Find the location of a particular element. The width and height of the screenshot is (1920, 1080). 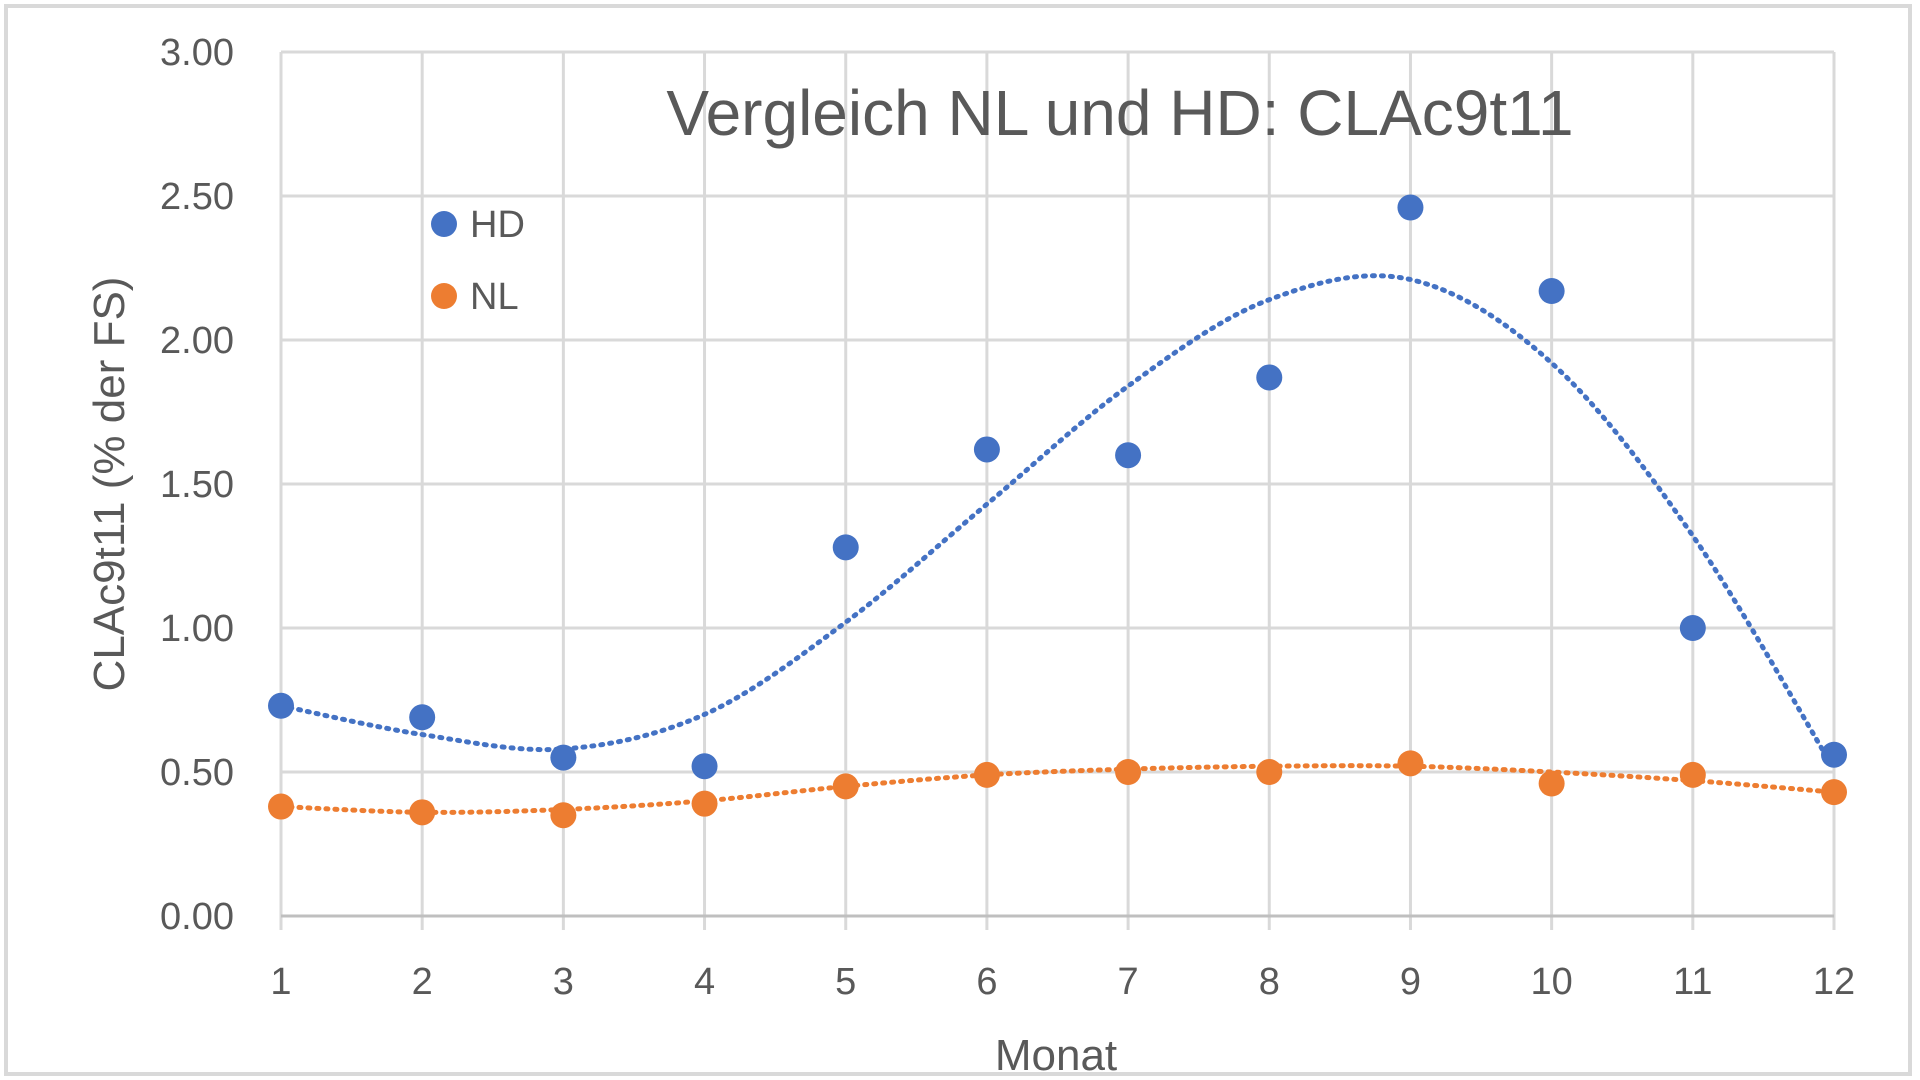

legend-marker-nl is located at coordinates (444, 296).